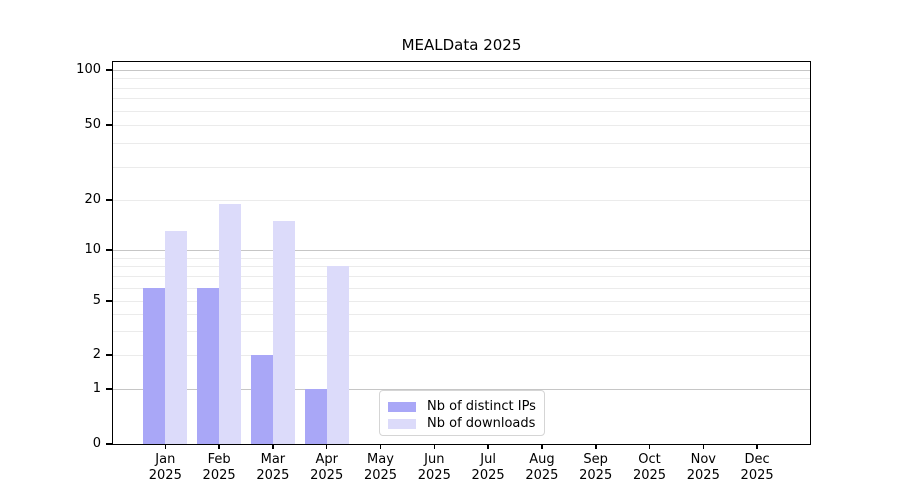 This screenshot has width=900, height=500. What do you see at coordinates (273, 467) in the screenshot?
I see `x-tick-label: Mar 2025` at bounding box center [273, 467].